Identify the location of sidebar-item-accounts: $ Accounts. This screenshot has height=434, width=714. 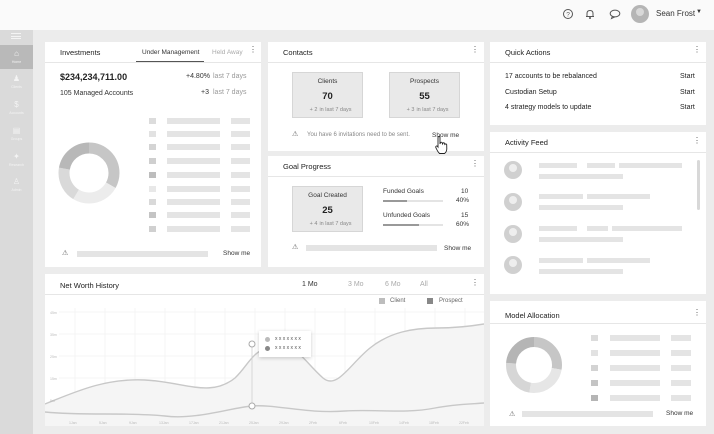
(16, 108).